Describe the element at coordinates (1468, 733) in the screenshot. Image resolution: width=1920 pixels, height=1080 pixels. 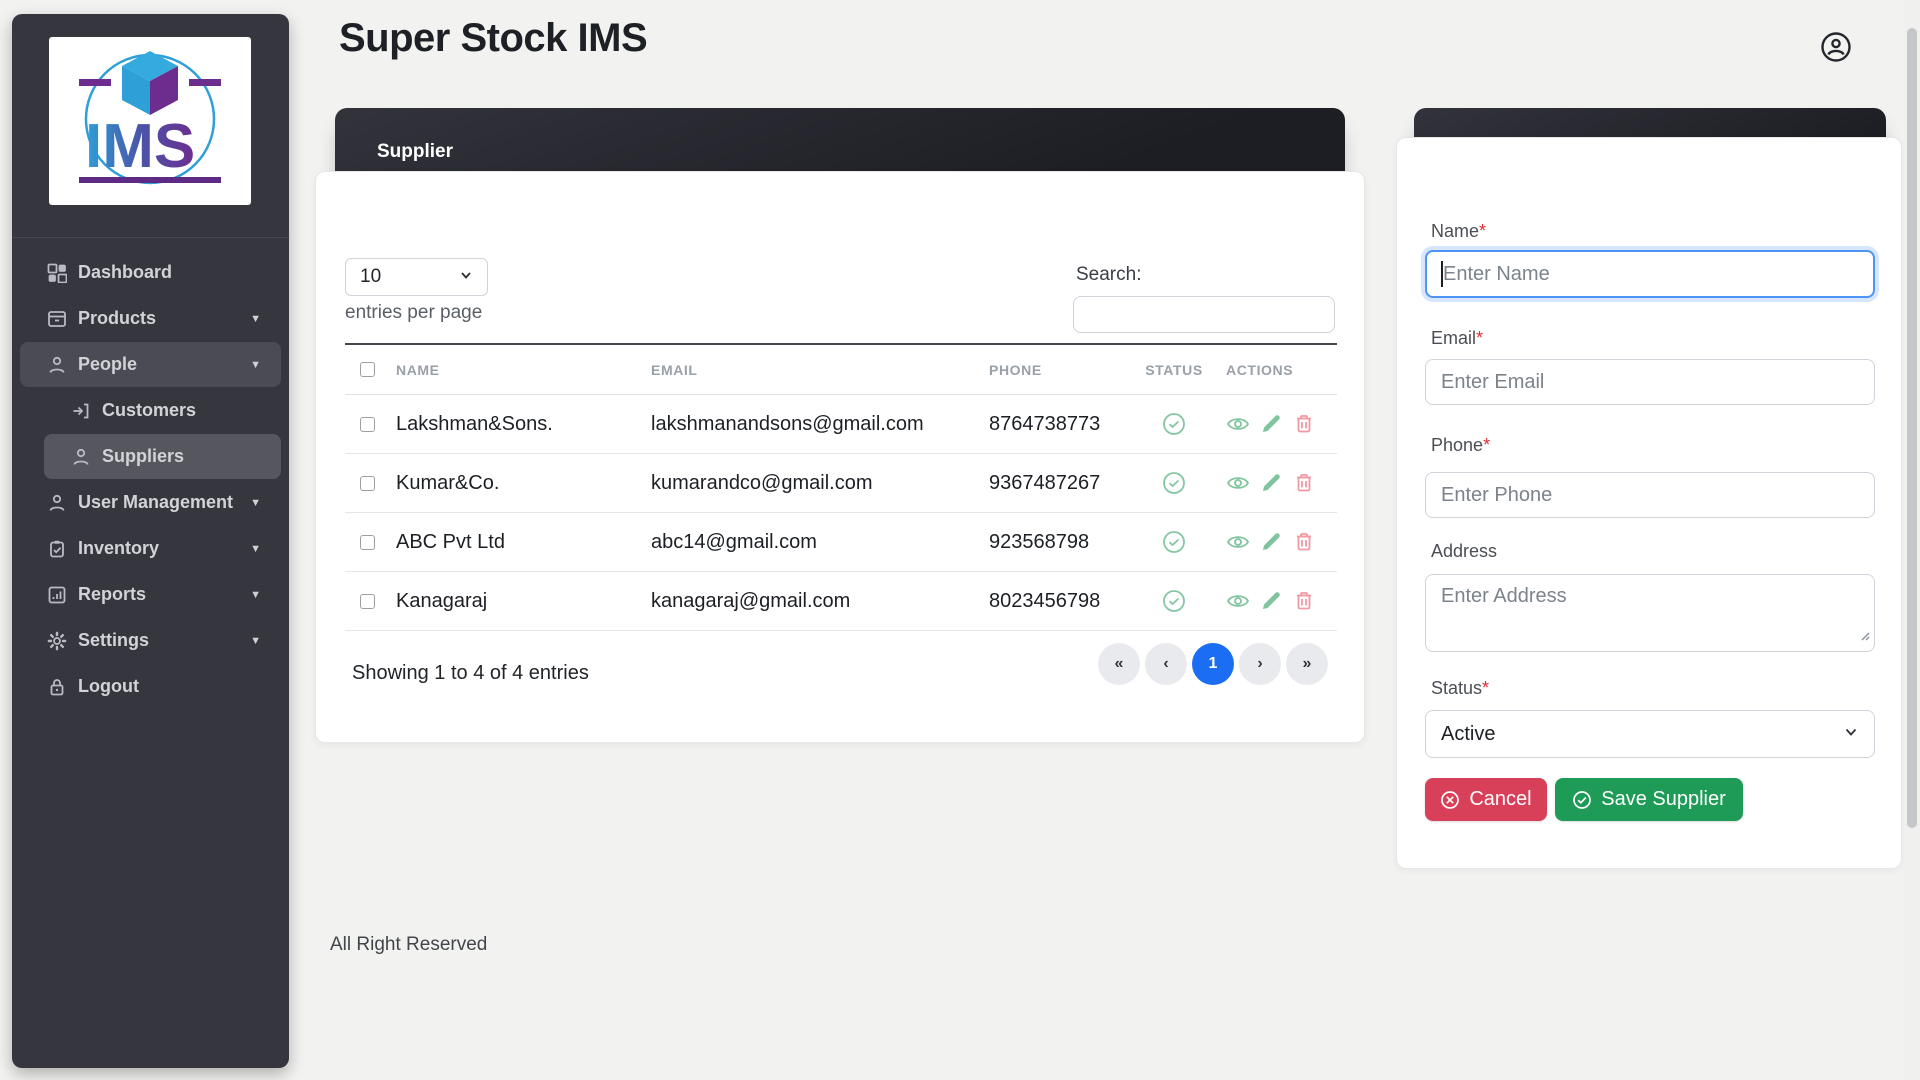
I see `status-select-value: Active` at that location.